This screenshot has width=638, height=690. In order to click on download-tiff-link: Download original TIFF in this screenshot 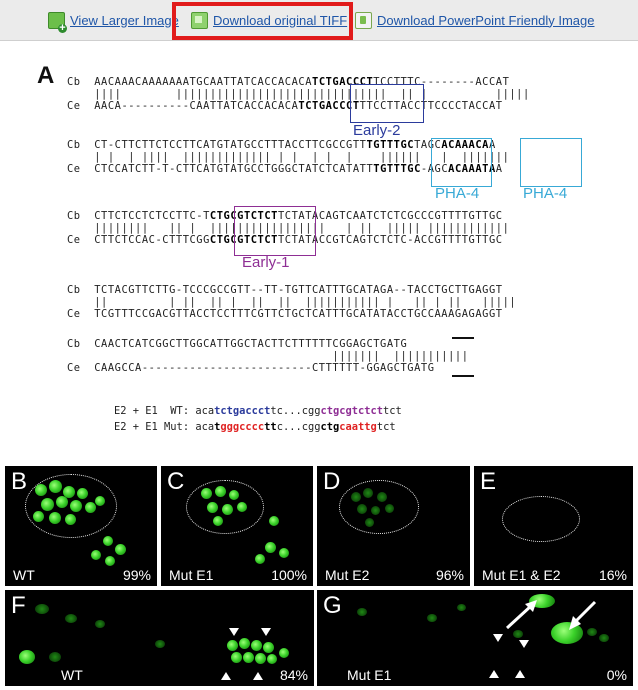, I will do `click(269, 20)`.